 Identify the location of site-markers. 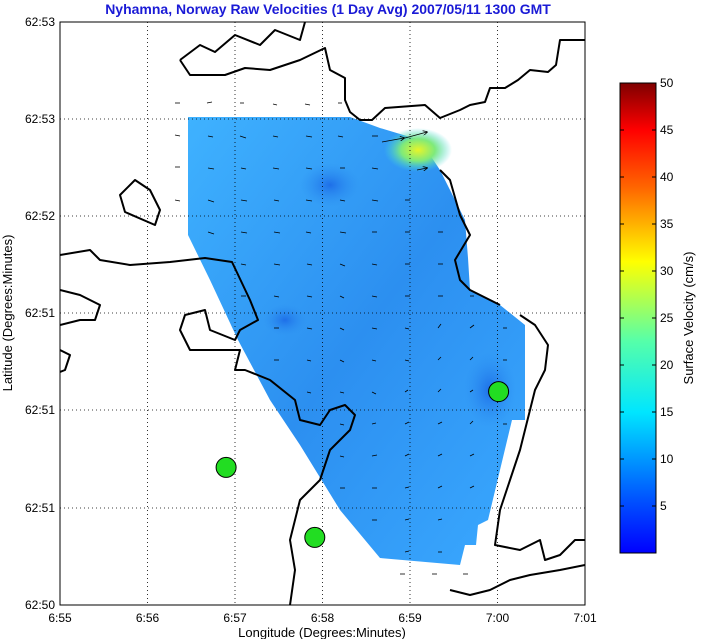
(362, 464).